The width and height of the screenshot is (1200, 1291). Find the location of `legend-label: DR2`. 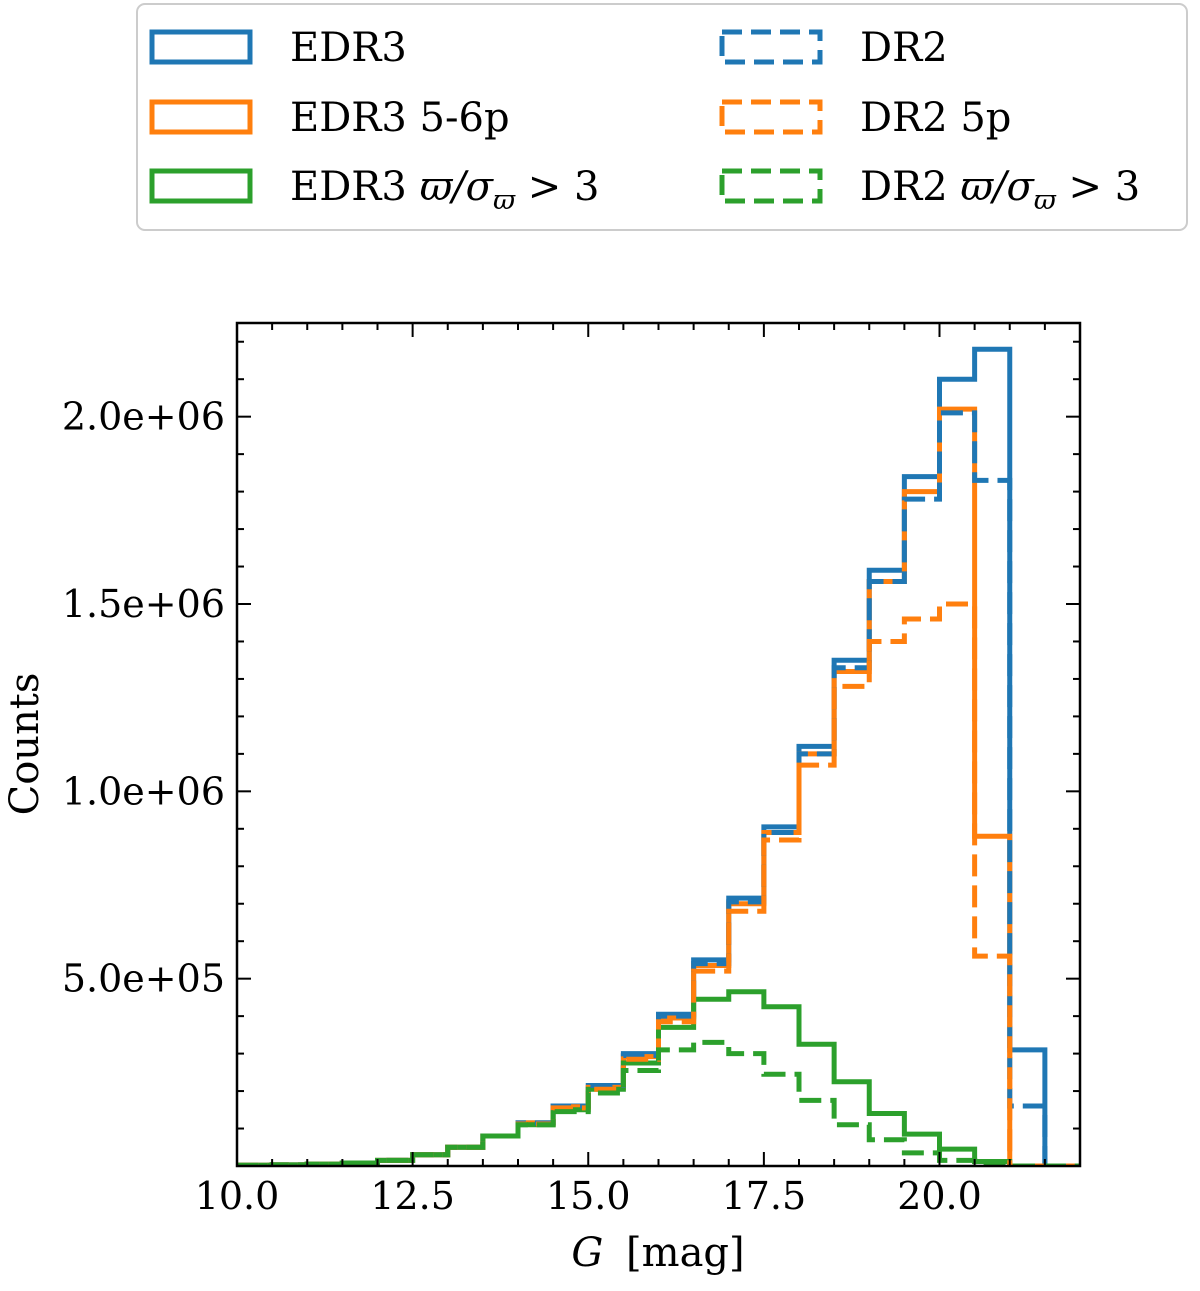

legend-label: DR2 is located at coordinates (904, 48).